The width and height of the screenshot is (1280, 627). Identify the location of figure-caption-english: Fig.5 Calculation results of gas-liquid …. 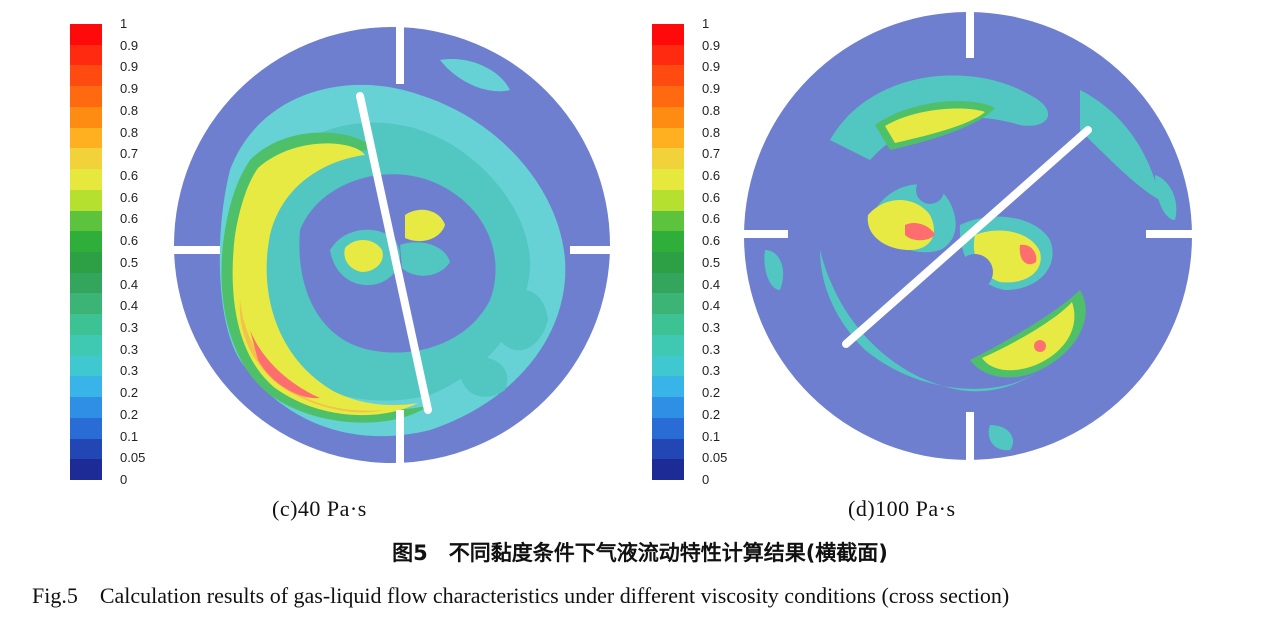
(521, 595).